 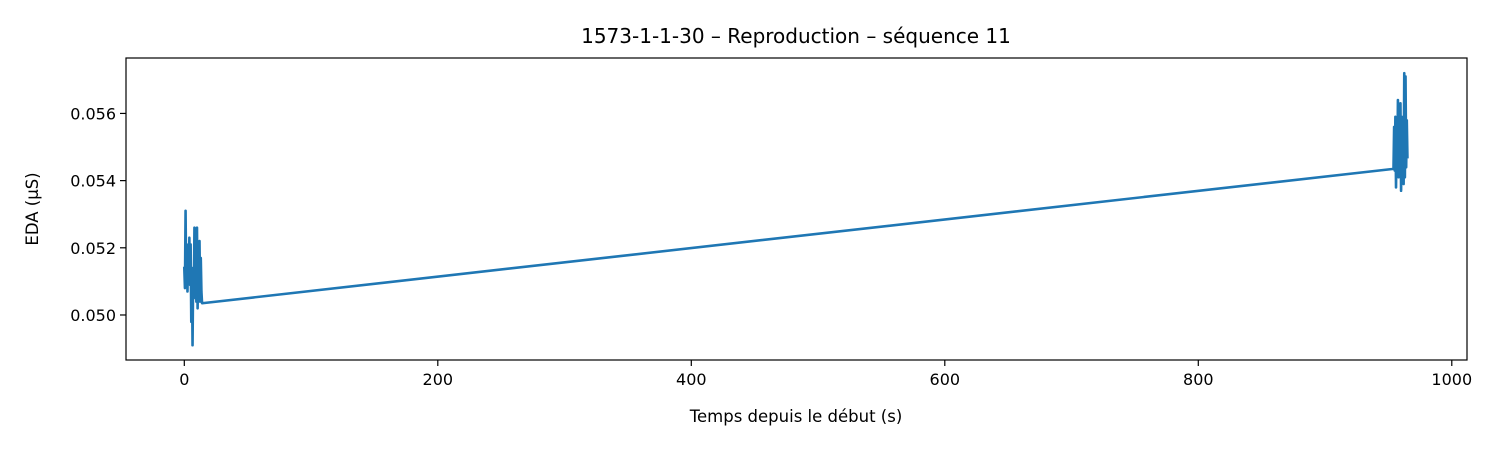 What do you see at coordinates (93, 315) in the screenshot?
I see `y-tick-label: 0.050` at bounding box center [93, 315].